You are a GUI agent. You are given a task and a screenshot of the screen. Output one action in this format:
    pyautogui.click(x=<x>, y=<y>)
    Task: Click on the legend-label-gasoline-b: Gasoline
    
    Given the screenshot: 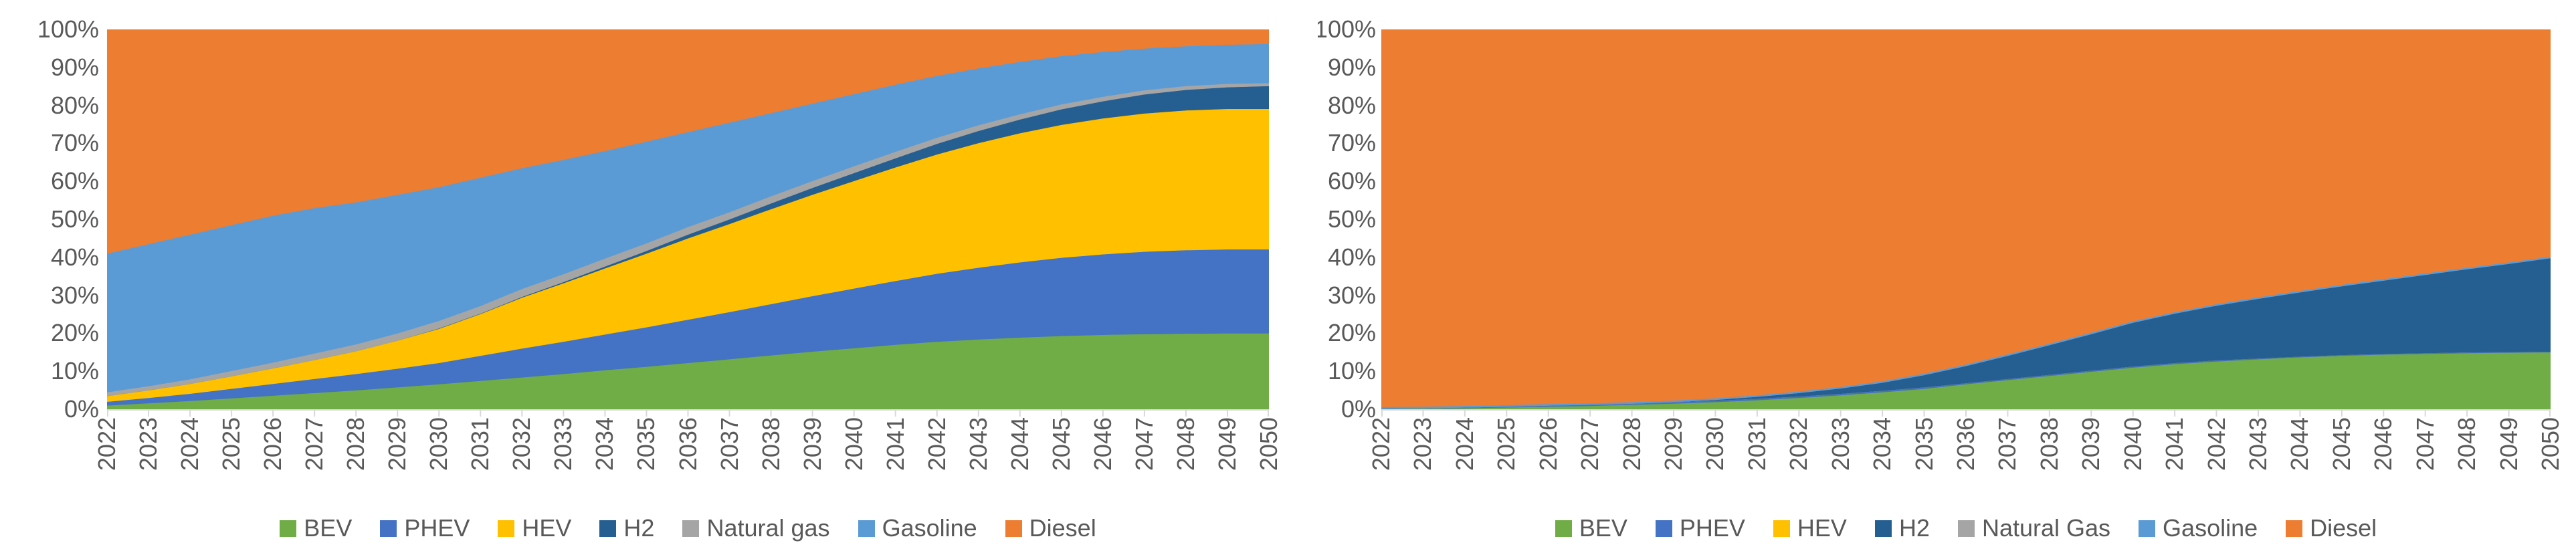 What is the action you would take?
    pyautogui.click(x=2210, y=528)
    